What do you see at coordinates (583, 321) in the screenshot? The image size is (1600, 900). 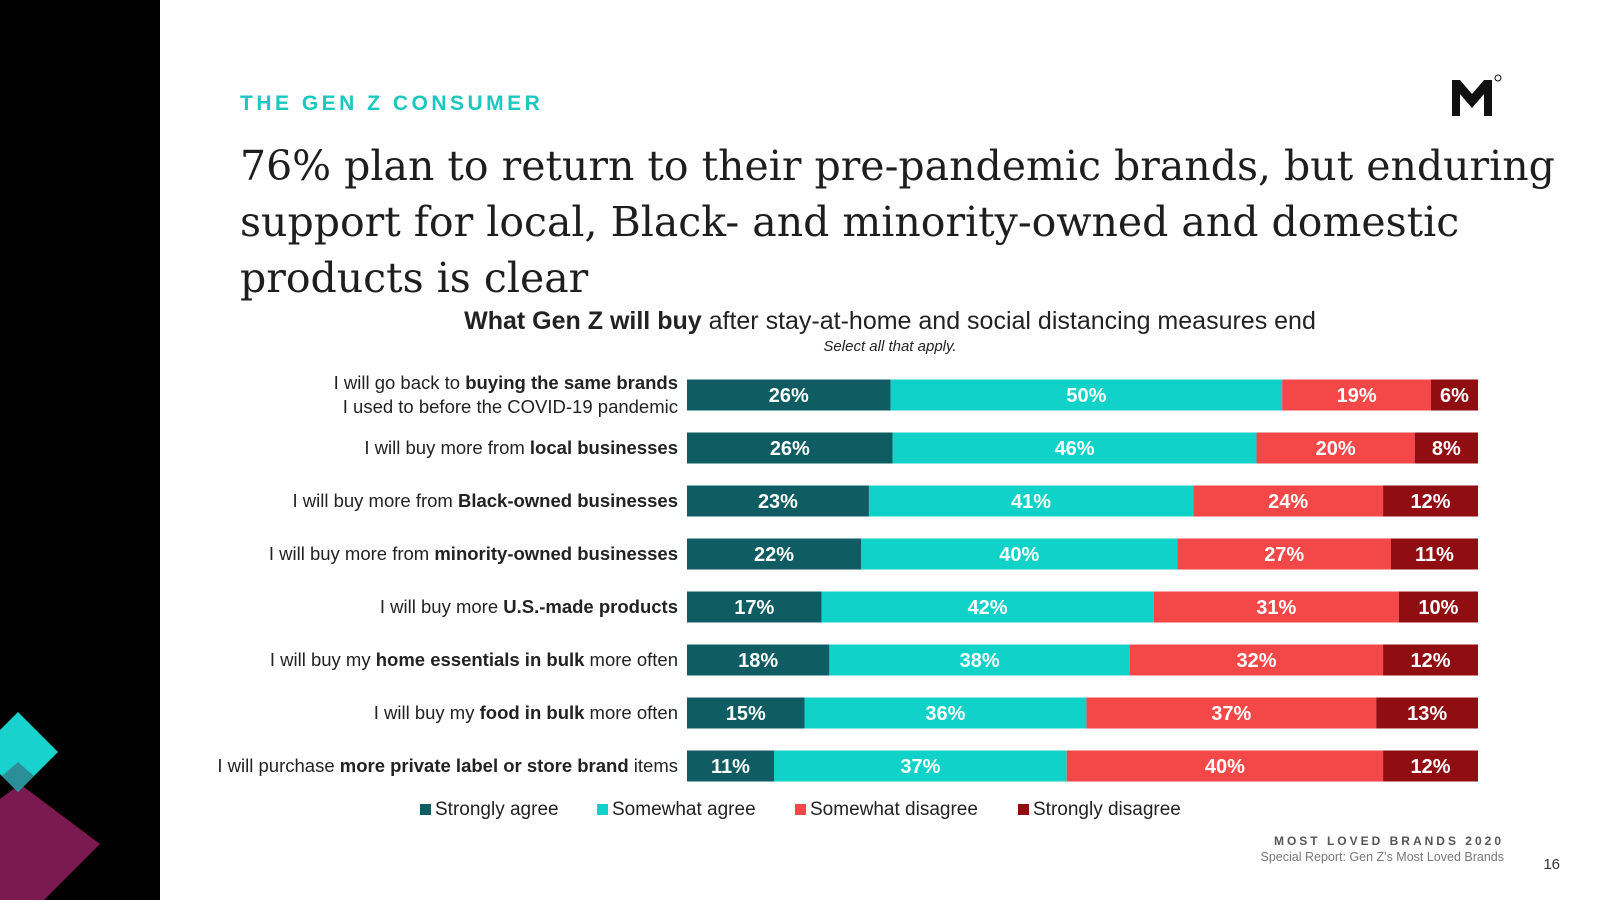 I see `chart-title-bold: What Gen Z will buy` at bounding box center [583, 321].